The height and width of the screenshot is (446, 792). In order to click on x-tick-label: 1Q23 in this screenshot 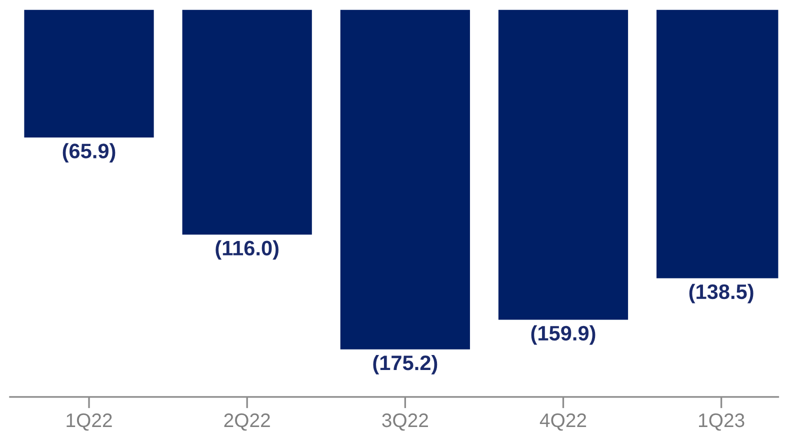, I will do `click(721, 422)`.